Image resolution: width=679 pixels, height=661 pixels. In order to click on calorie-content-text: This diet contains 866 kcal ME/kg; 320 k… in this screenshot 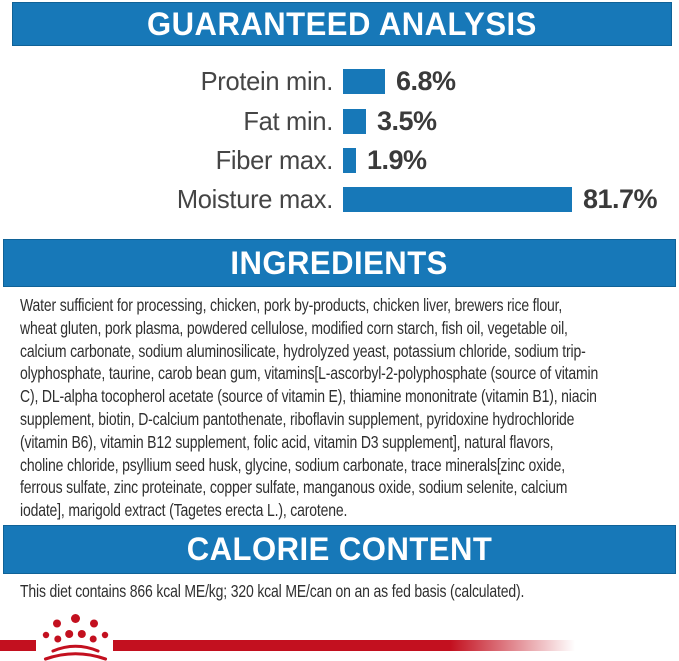, I will do `click(272, 591)`.